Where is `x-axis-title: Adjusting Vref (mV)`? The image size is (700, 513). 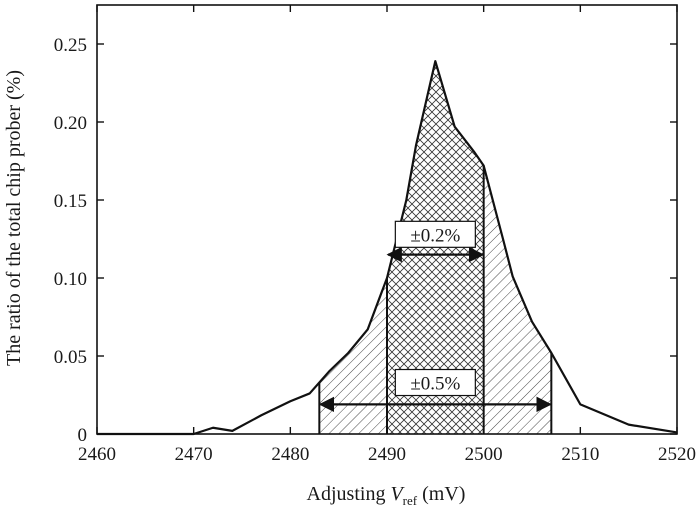 x-axis-title: Adjusting Vref (mV) is located at coordinates (386, 495).